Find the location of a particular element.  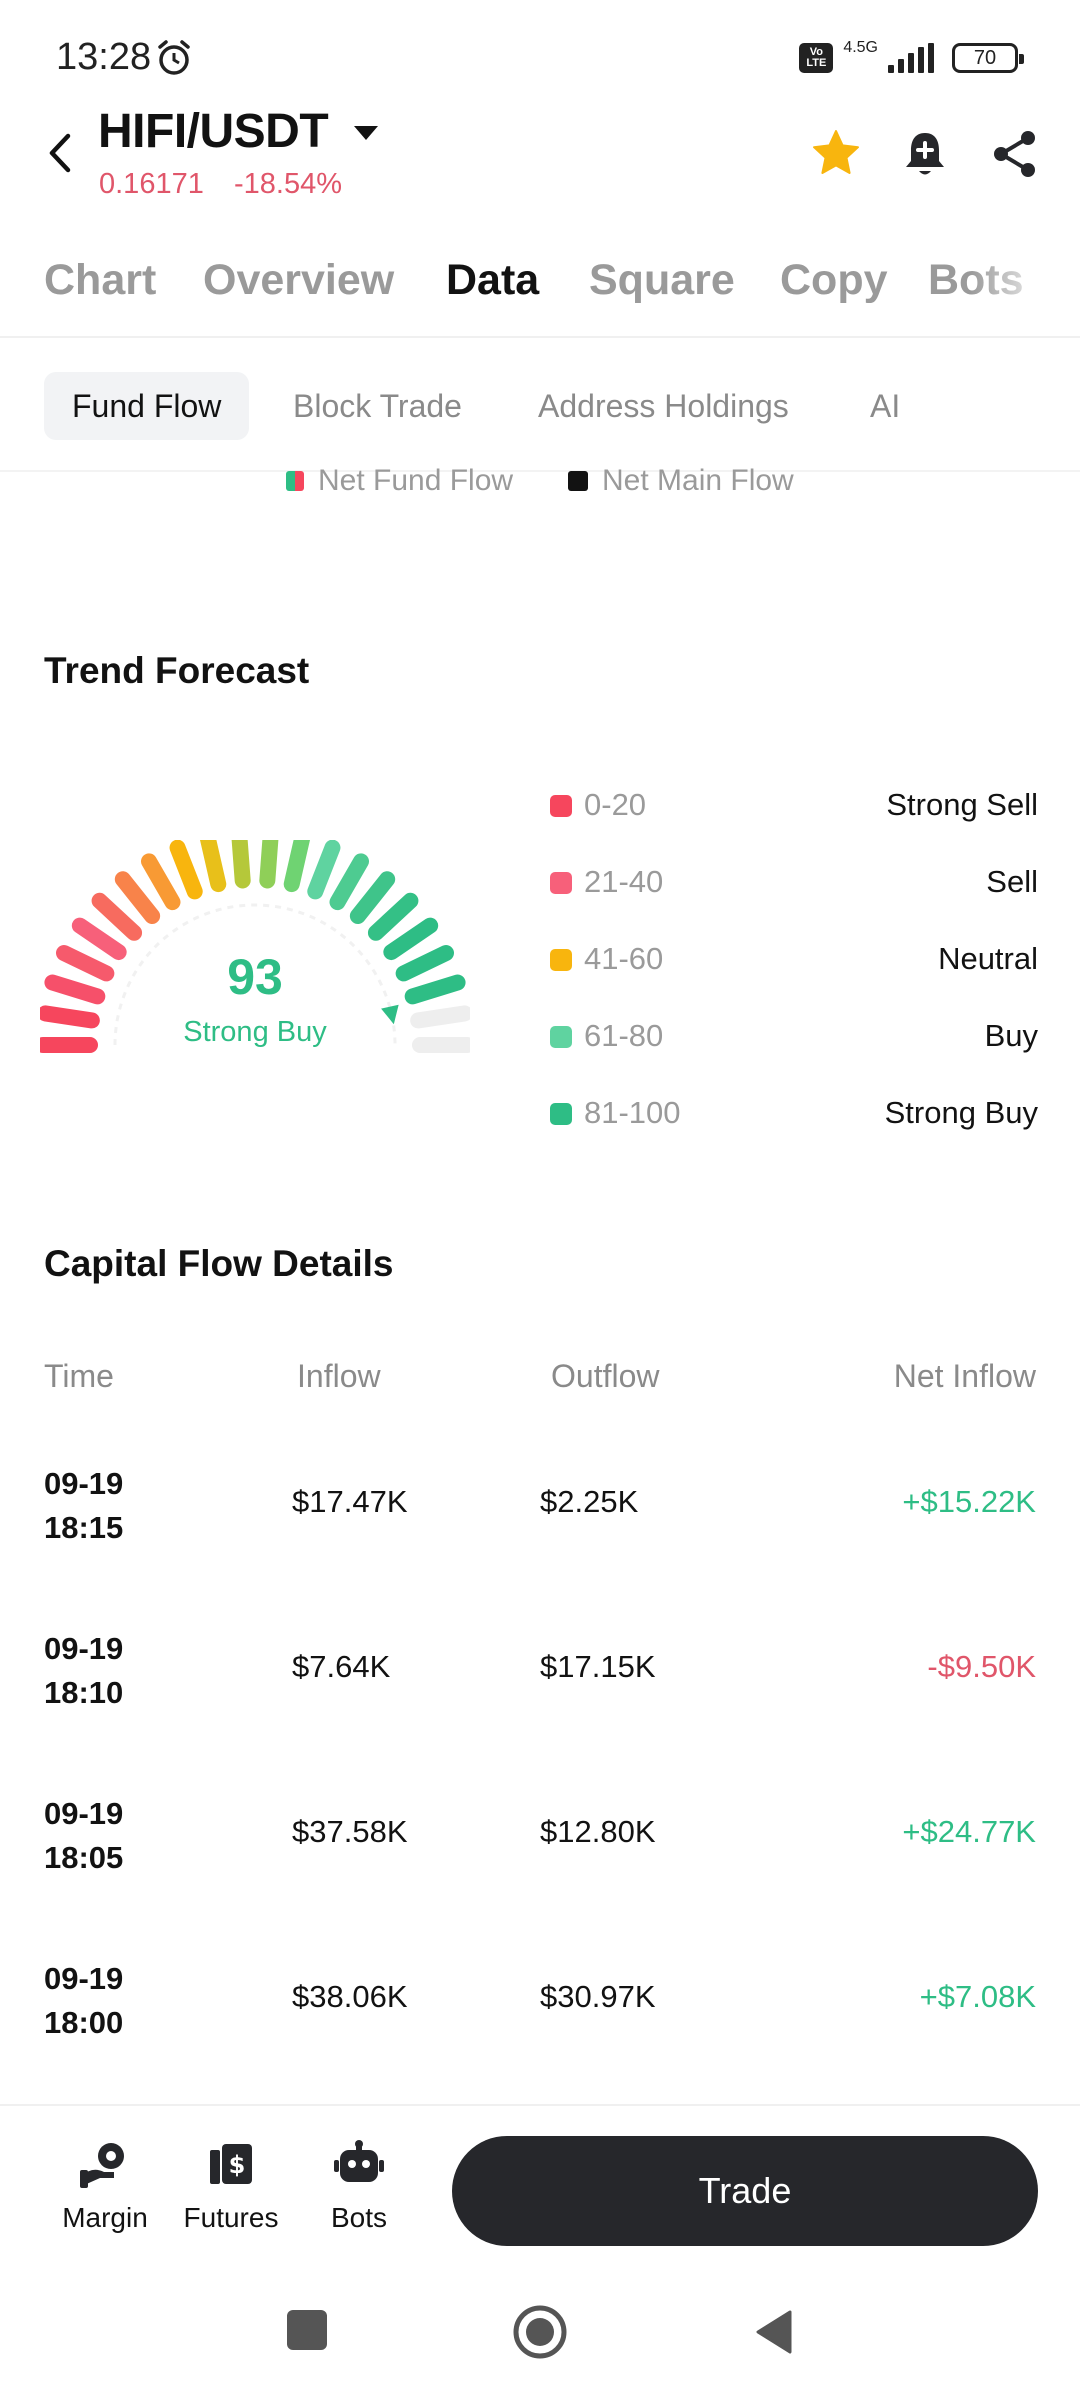

row-time: 09-19 18:15 is located at coordinates (84, 1505).